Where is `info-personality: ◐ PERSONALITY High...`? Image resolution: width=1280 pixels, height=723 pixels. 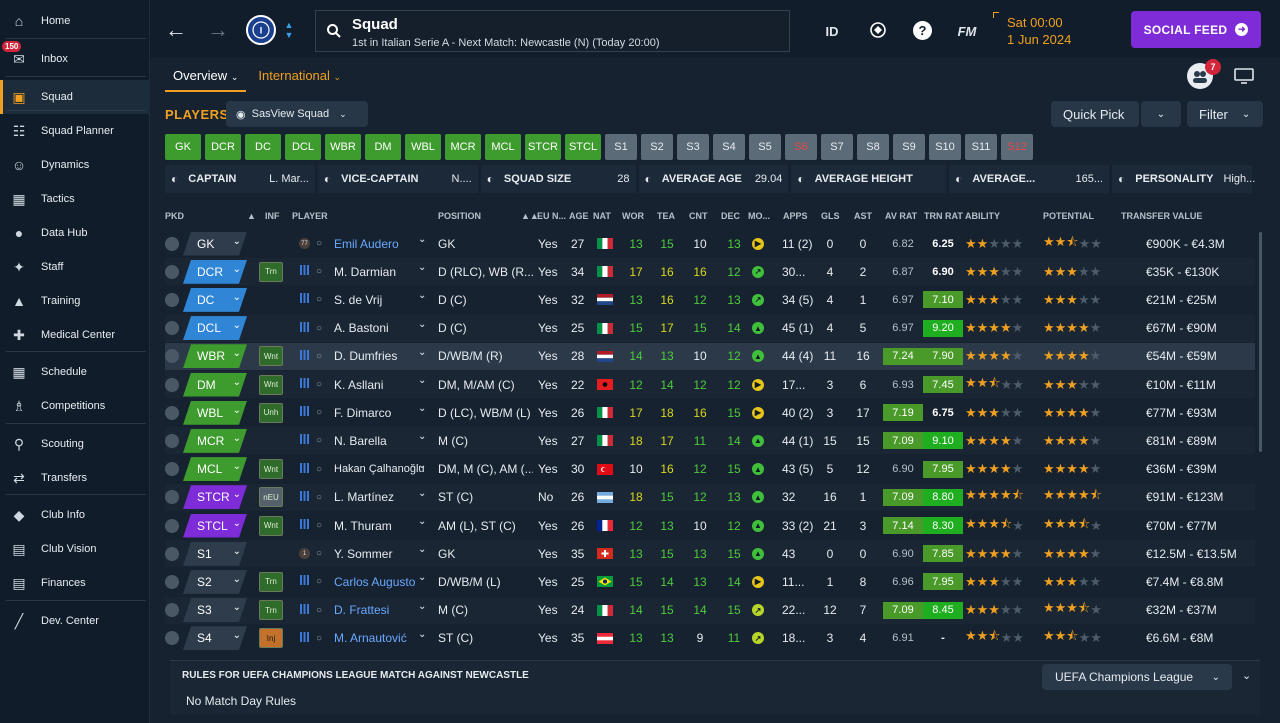
info-personality: ◐ PERSONALITY High... is located at coordinates (1183, 179).